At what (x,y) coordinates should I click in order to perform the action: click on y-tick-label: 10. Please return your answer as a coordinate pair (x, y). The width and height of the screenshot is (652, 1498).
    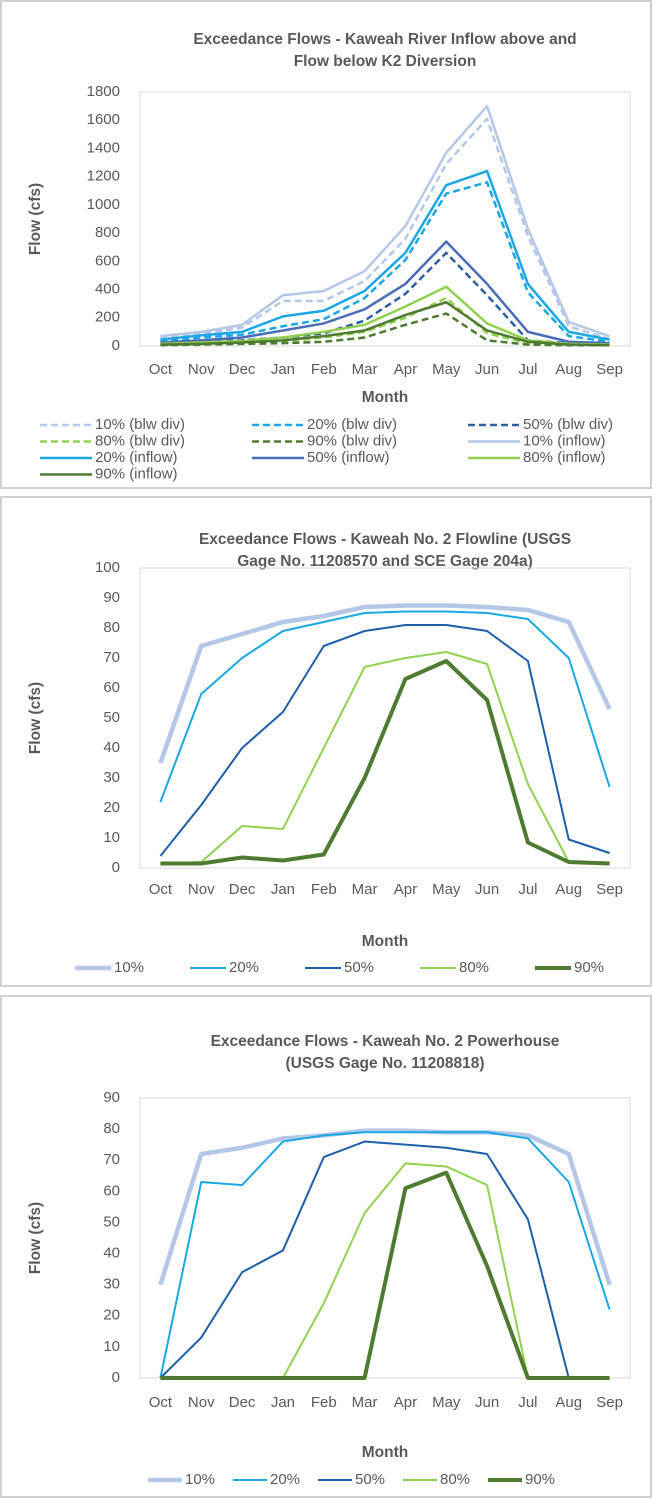
    Looking at the image, I should click on (111, 1346).